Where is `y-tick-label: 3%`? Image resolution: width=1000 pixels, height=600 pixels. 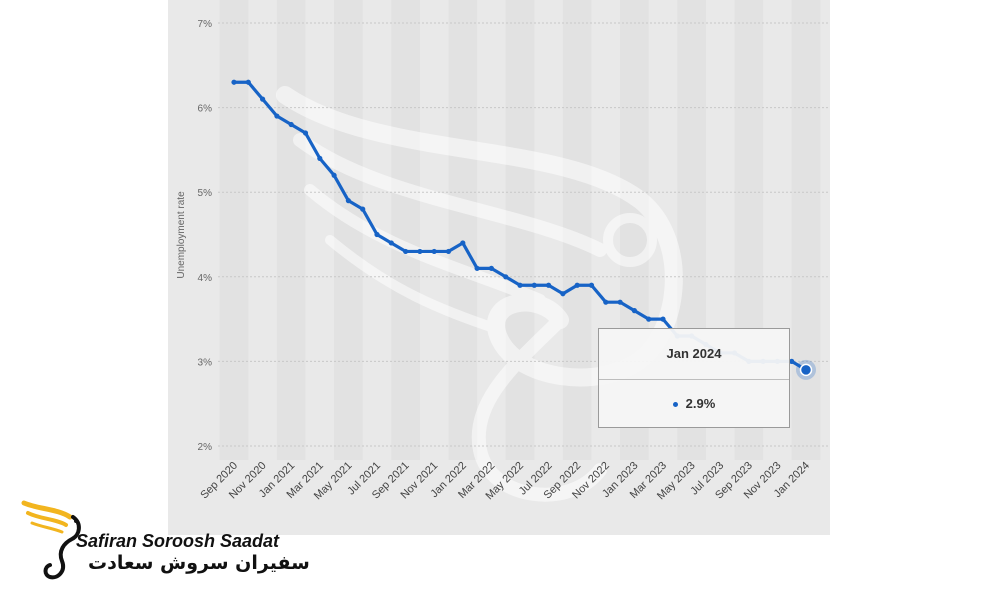 y-tick-label: 3% is located at coordinates (205, 362).